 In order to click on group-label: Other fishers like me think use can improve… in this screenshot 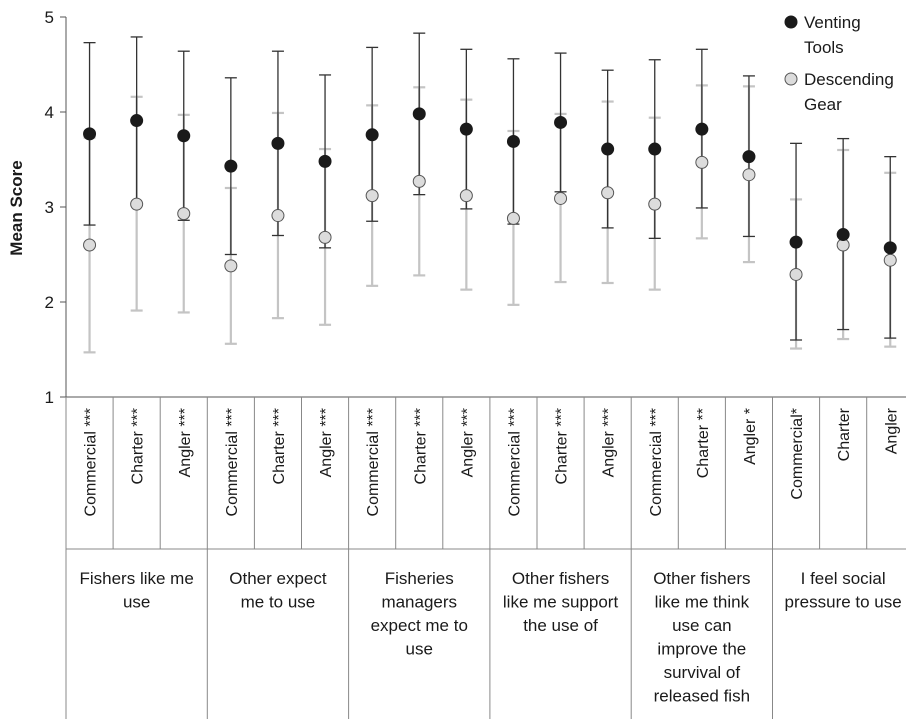, I will do `click(701, 637)`.